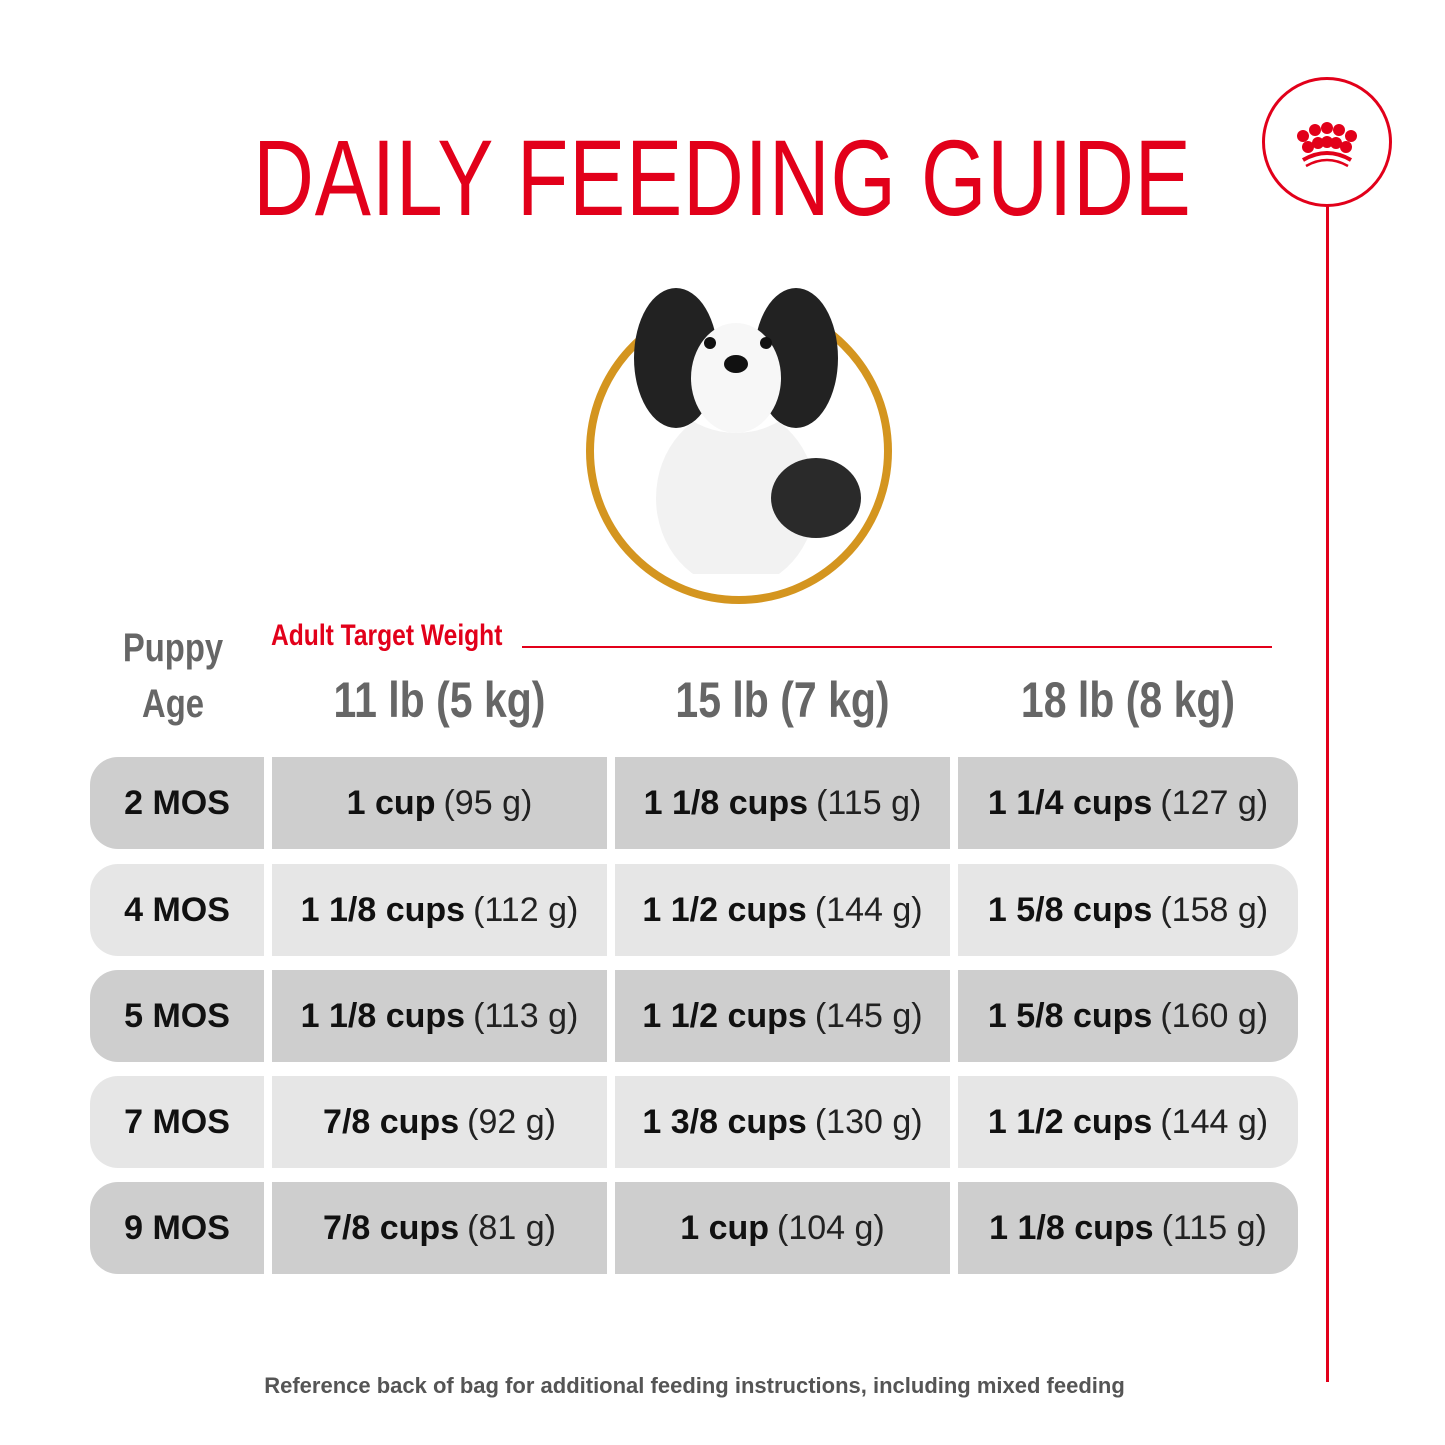  What do you see at coordinates (724, 1121) in the screenshot?
I see `cups: 1 3/8 cups` at bounding box center [724, 1121].